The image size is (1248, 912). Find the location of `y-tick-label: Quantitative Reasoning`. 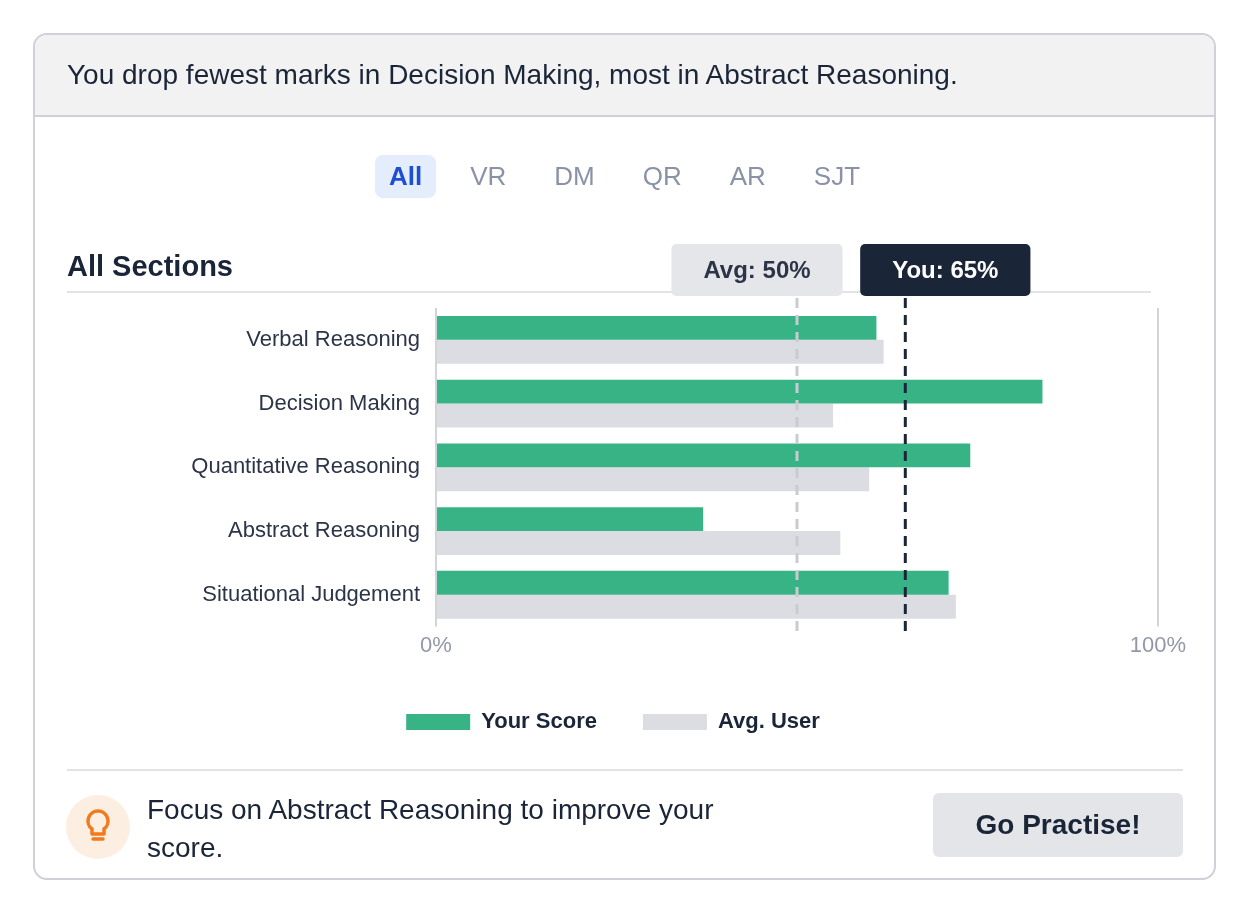

y-tick-label: Quantitative Reasoning is located at coordinates (305, 466).